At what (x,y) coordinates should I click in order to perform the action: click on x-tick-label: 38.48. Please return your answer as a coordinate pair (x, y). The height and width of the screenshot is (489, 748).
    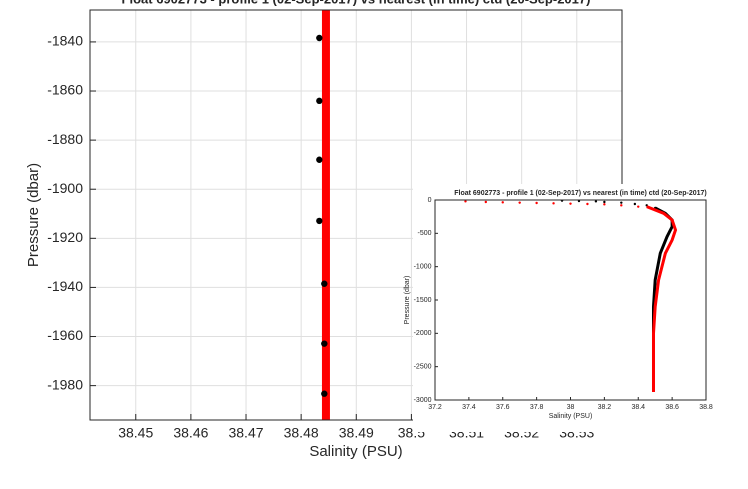
    Looking at the image, I should click on (301, 433).